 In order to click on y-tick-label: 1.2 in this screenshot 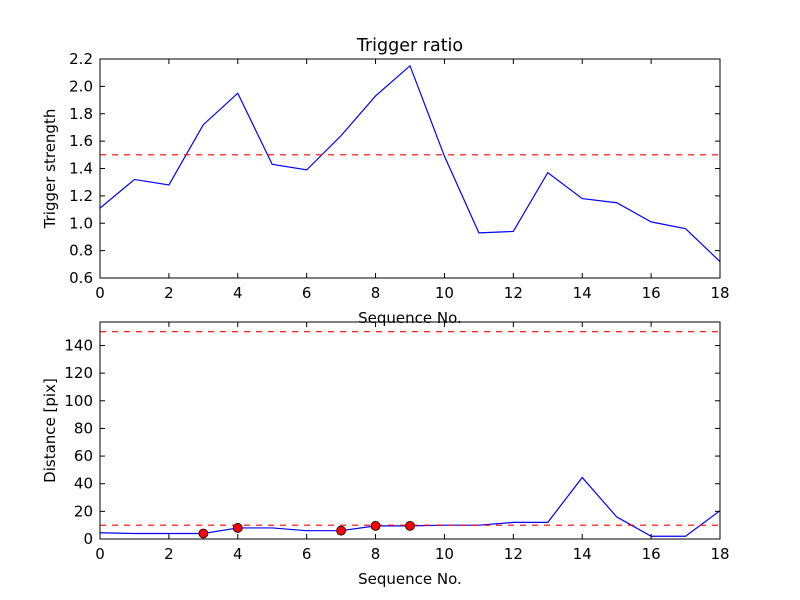, I will do `click(81, 196)`.